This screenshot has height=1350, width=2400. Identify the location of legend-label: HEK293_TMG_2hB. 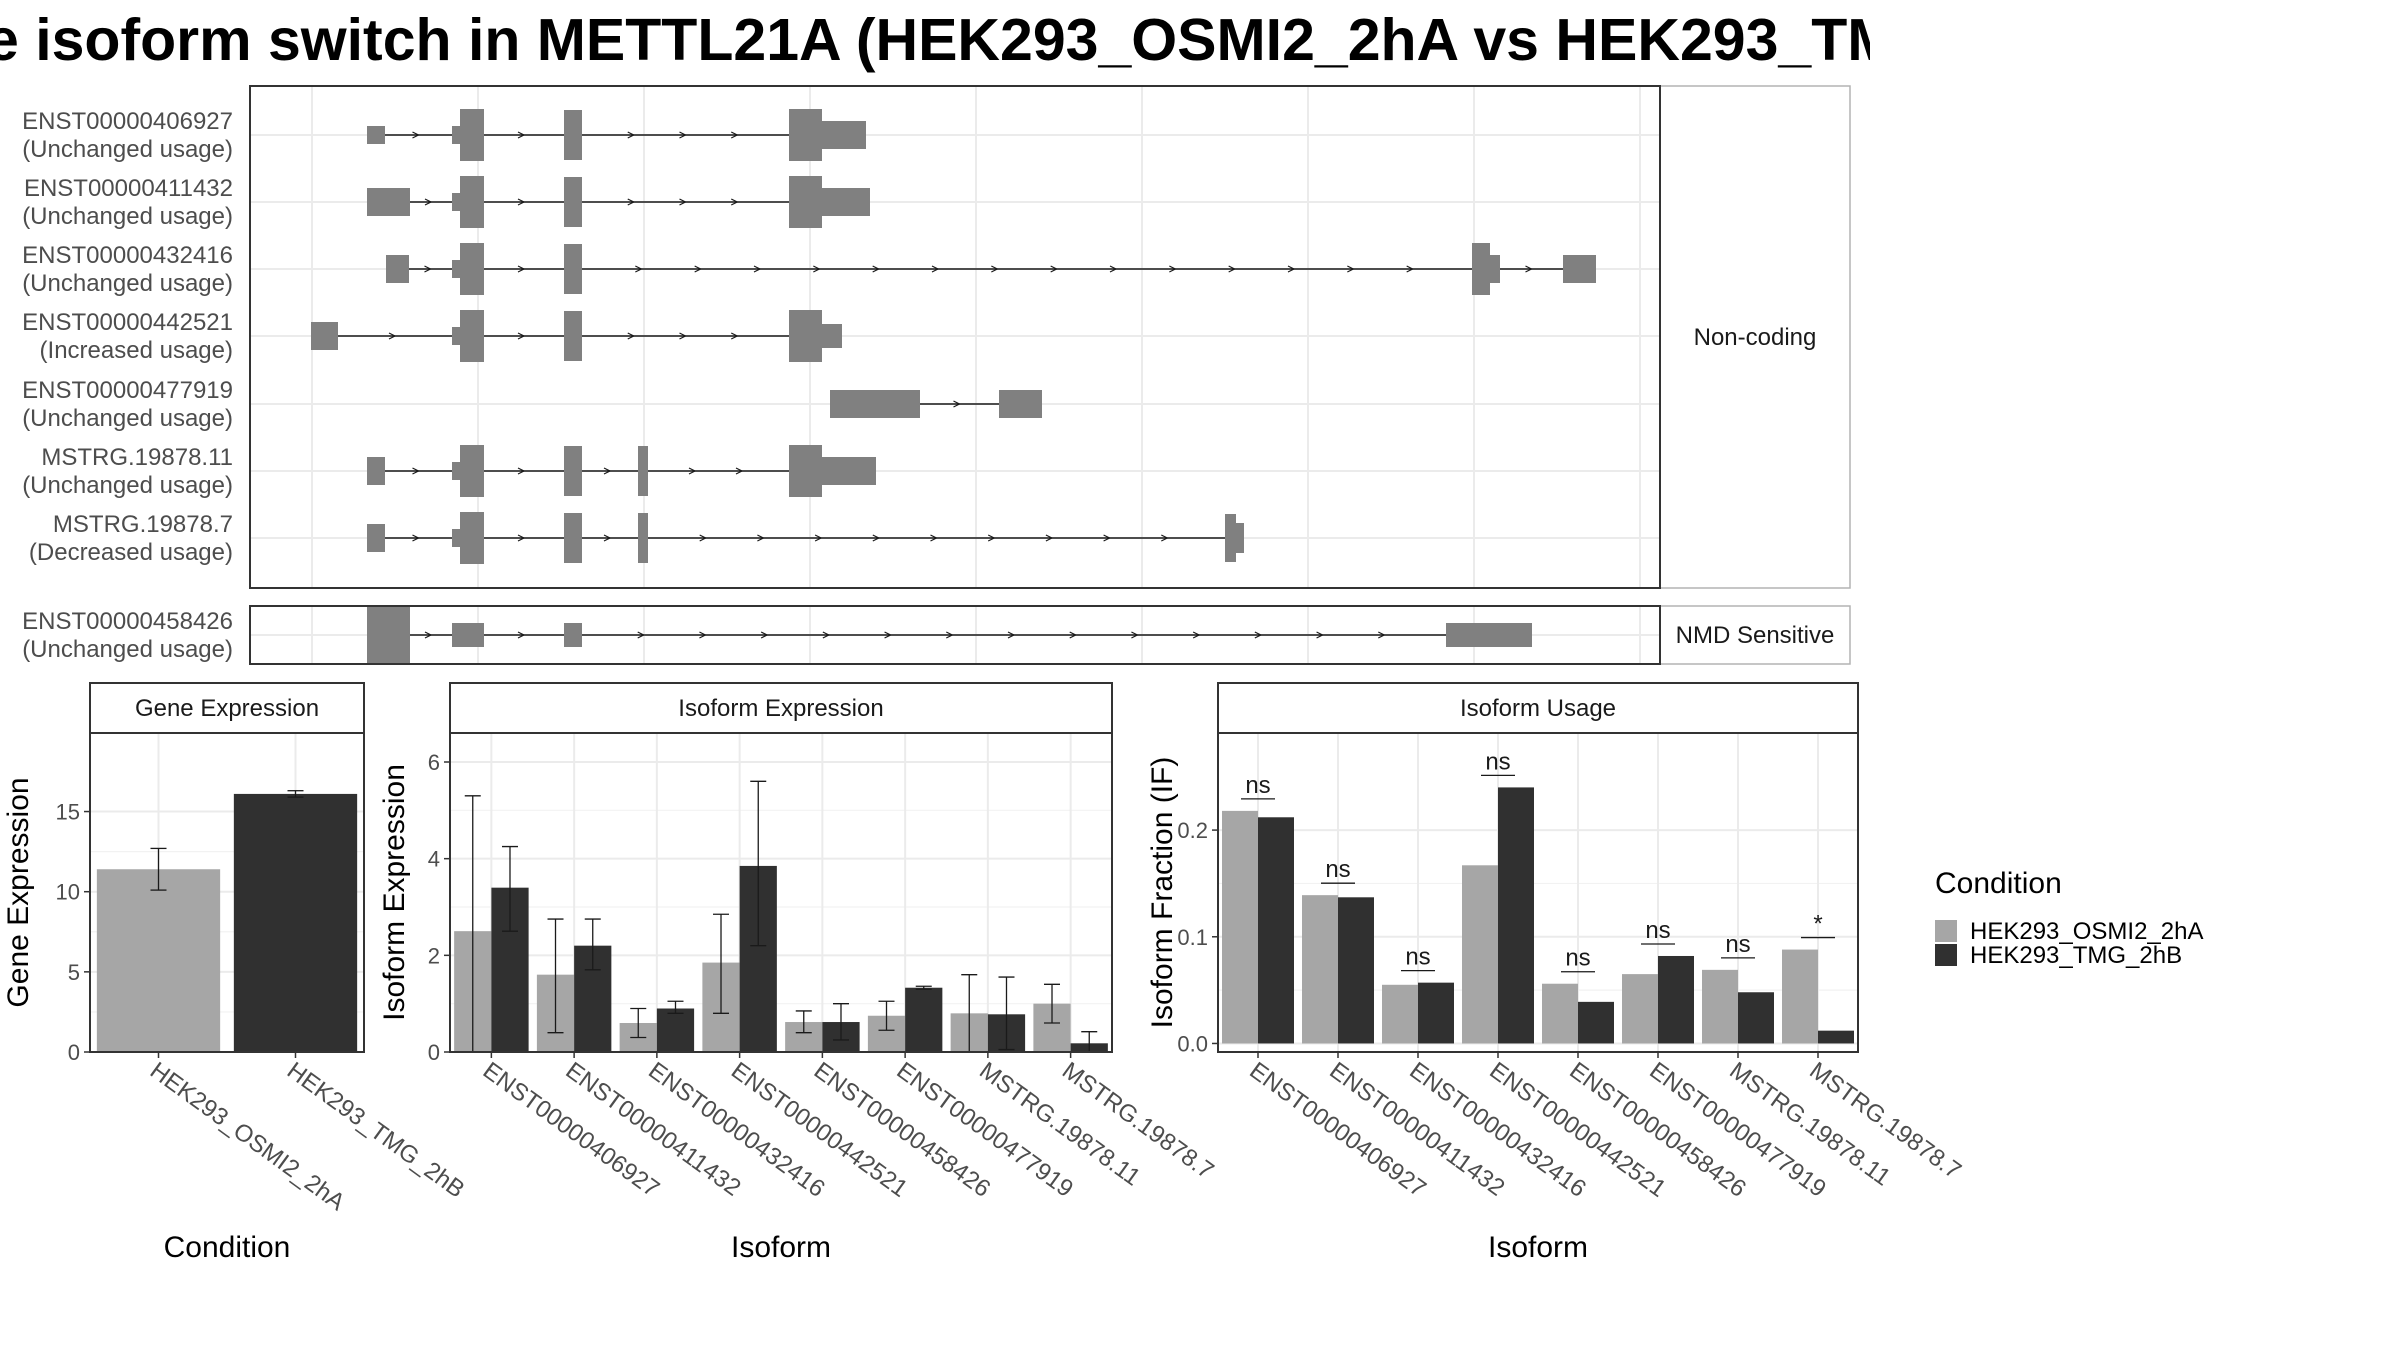
(2076, 955).